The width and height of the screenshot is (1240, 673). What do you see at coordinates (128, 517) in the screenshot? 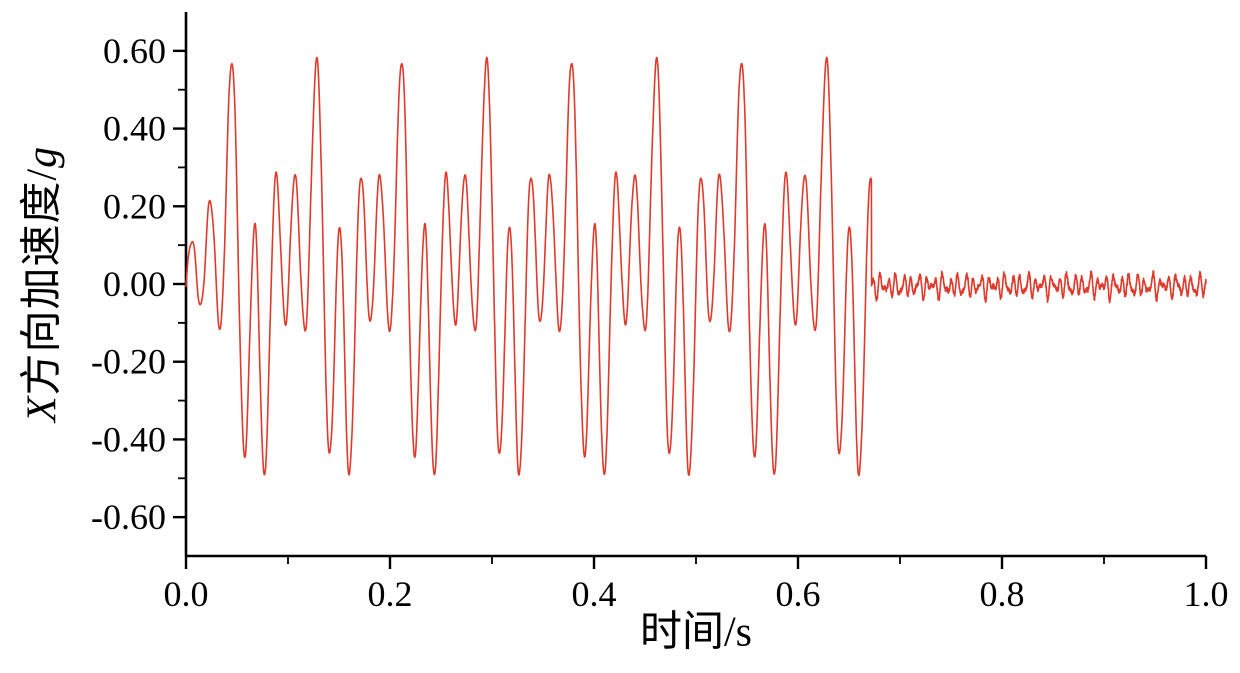
I see `y-tick-label: -0.60` at bounding box center [128, 517].